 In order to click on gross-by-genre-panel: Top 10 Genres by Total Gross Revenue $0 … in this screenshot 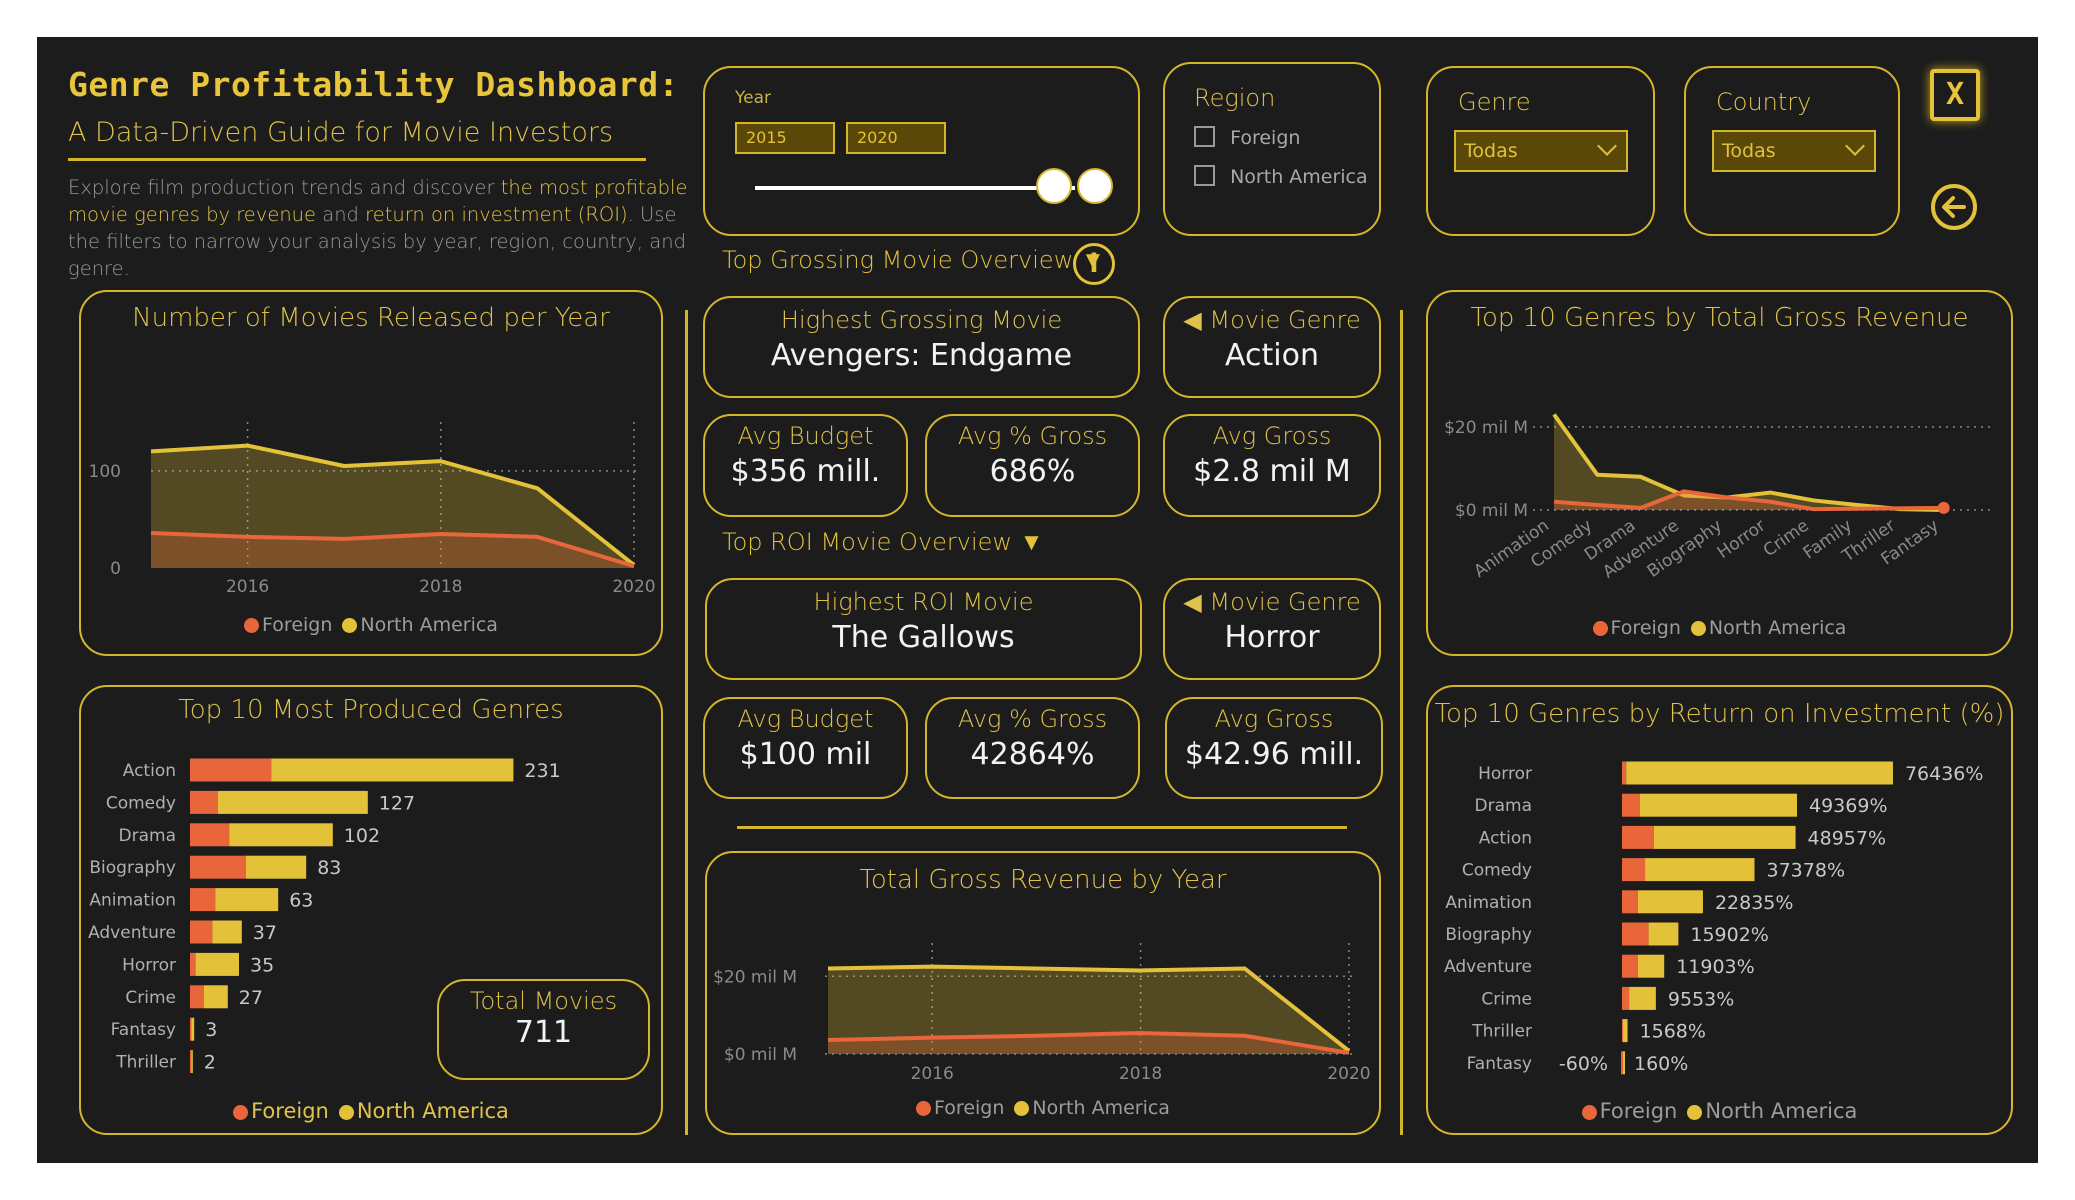, I will do `click(1719, 473)`.